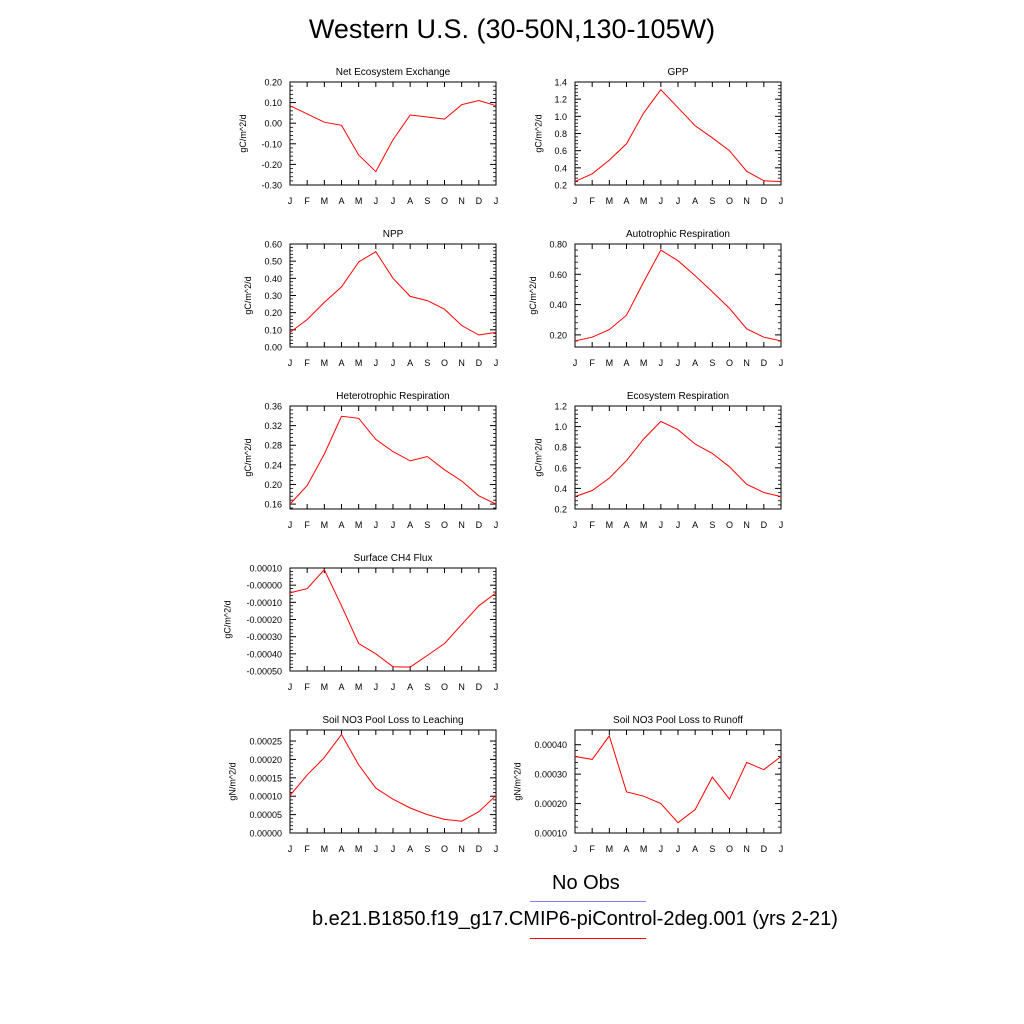 This screenshot has height=1024, width=1024. What do you see at coordinates (560, 83) in the screenshot?
I see `y-tick-label: 1.4` at bounding box center [560, 83].